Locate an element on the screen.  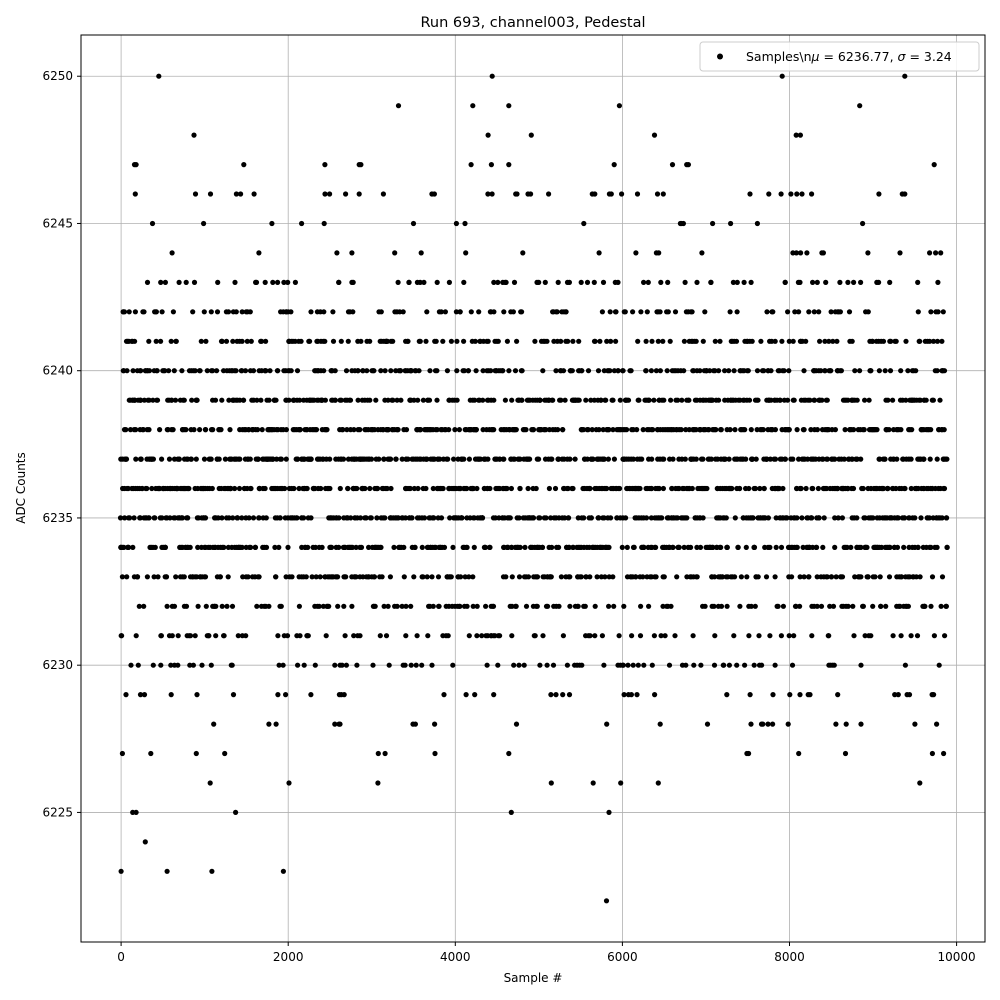
legend-label: Samples\nμ = 6236.77, σ = 3.24 is located at coordinates (849, 56).